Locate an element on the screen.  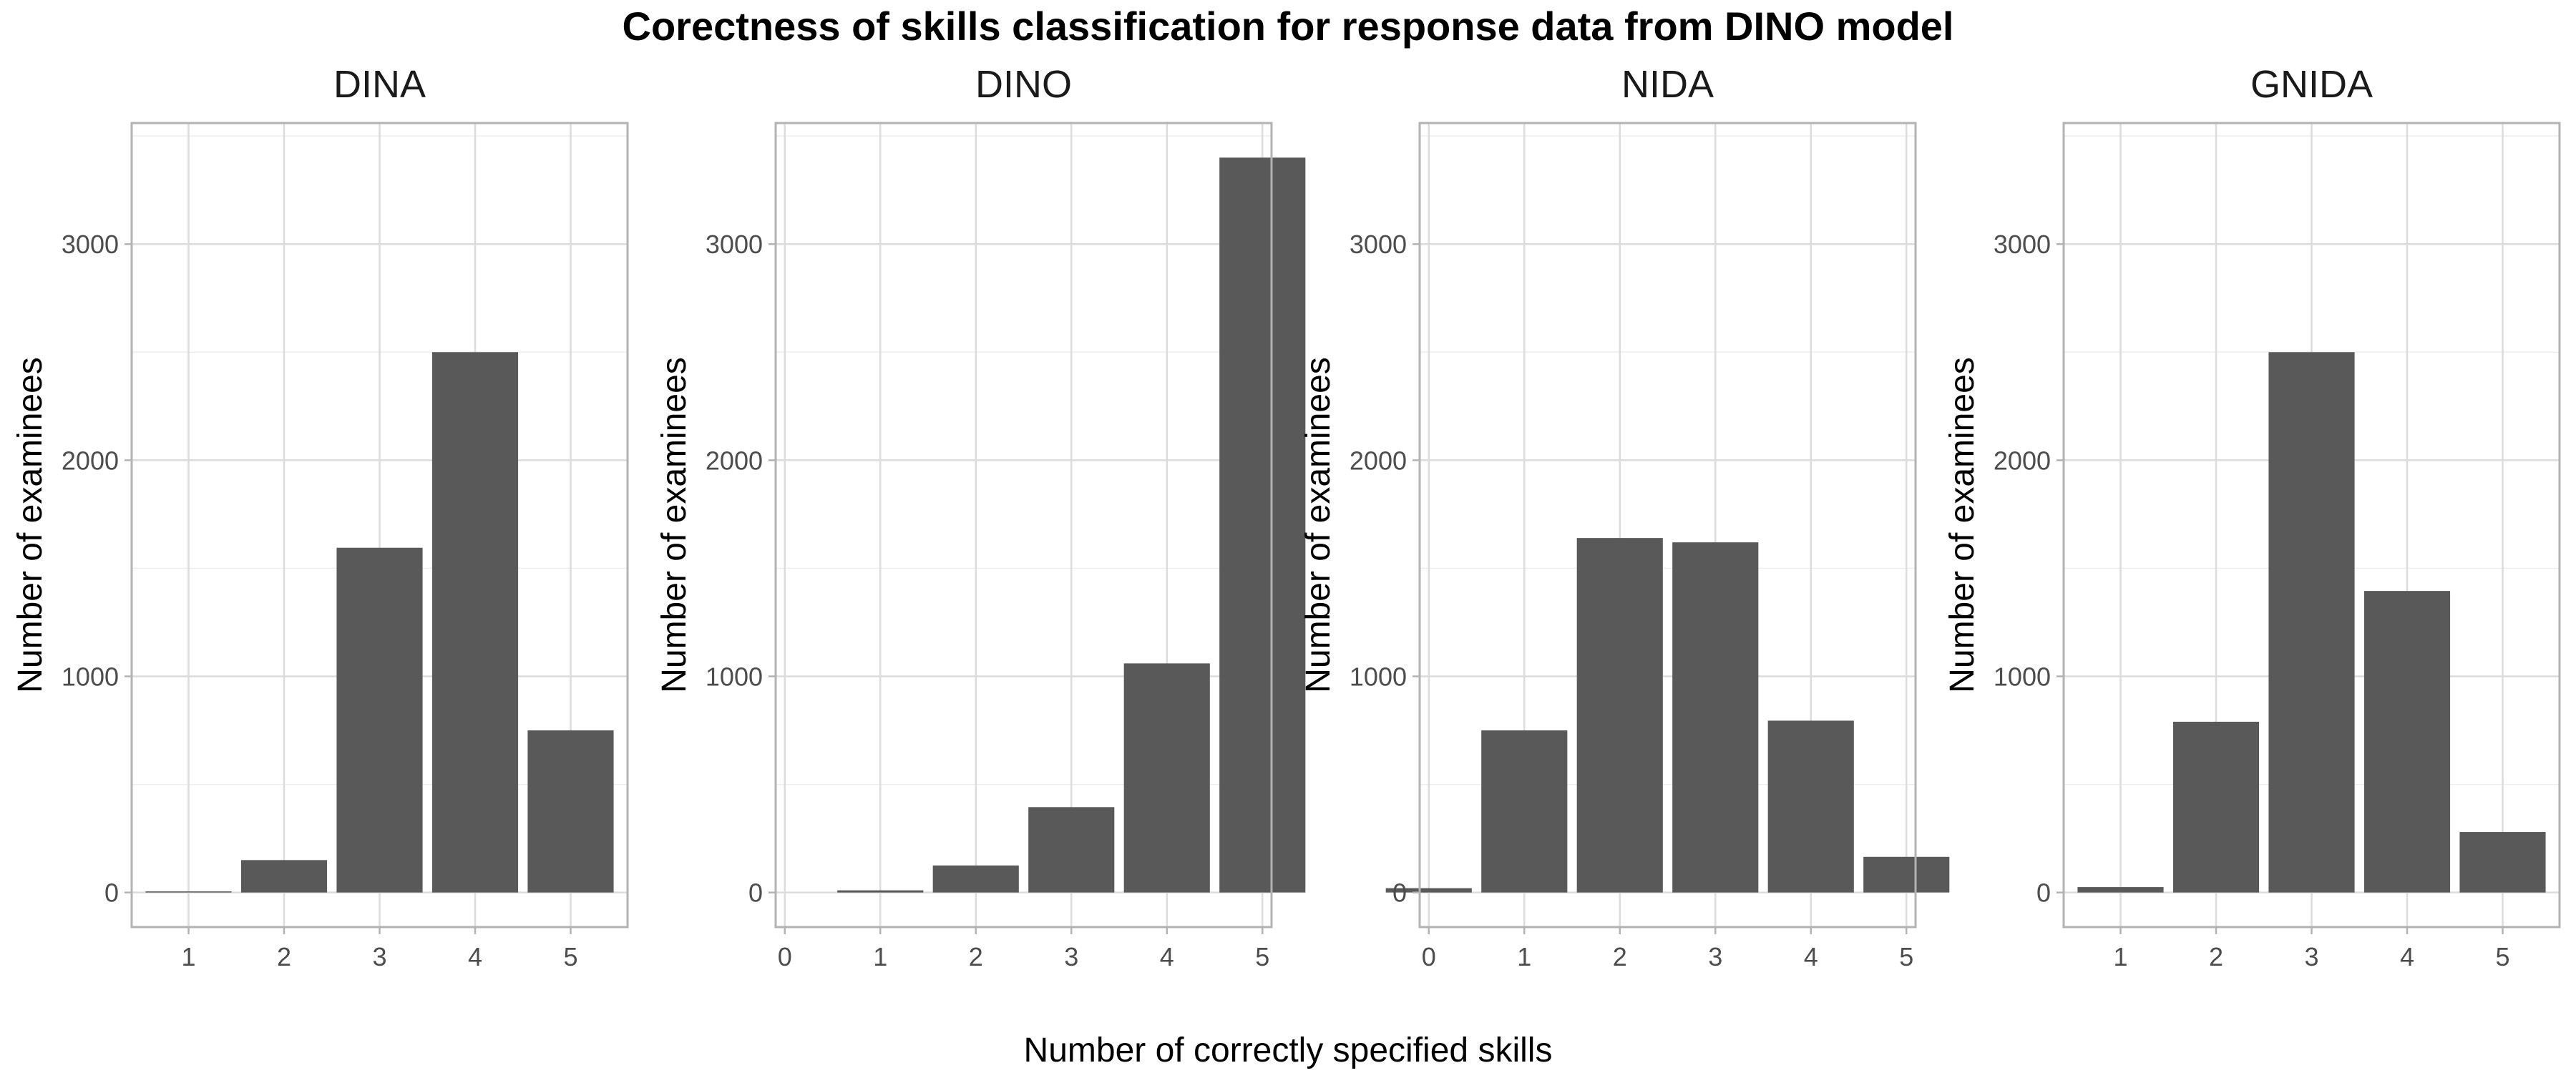
facet-title: DINA is located at coordinates (379, 84).